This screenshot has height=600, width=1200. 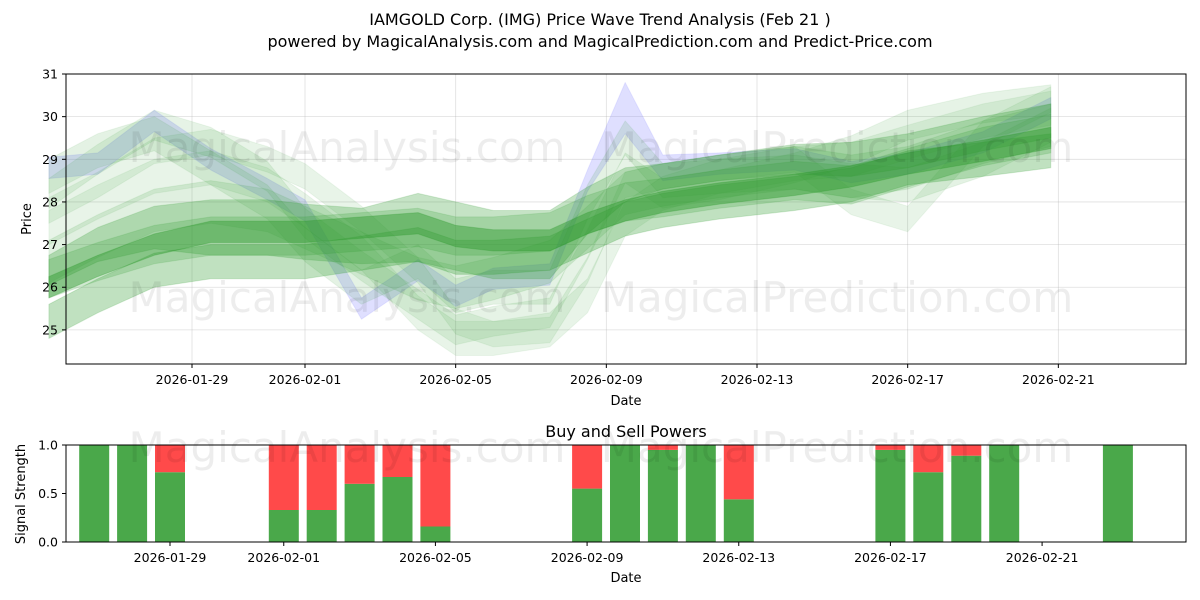 What do you see at coordinates (837, 147) in the screenshot?
I see `watermark-prediction-top: MagicalPrediction.com` at bounding box center [837, 147].